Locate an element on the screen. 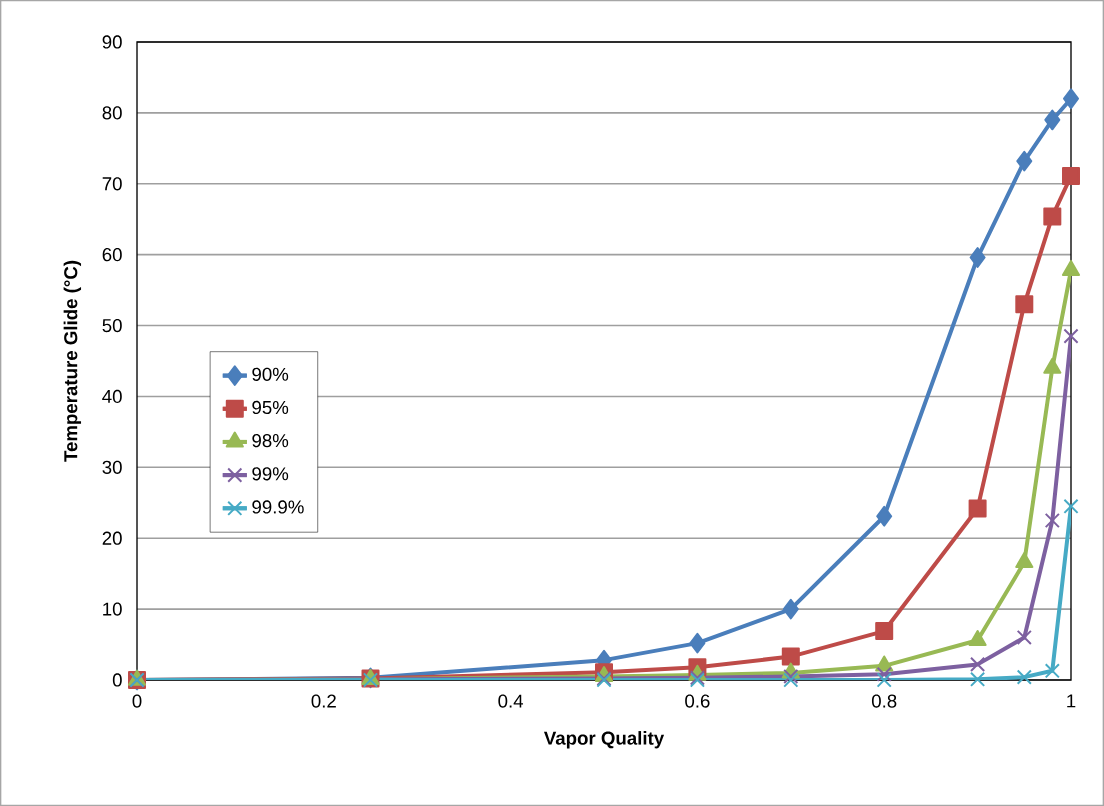 Image resolution: width=1104 pixels, height=806 pixels. x-tick-label: 0 is located at coordinates (137, 701).